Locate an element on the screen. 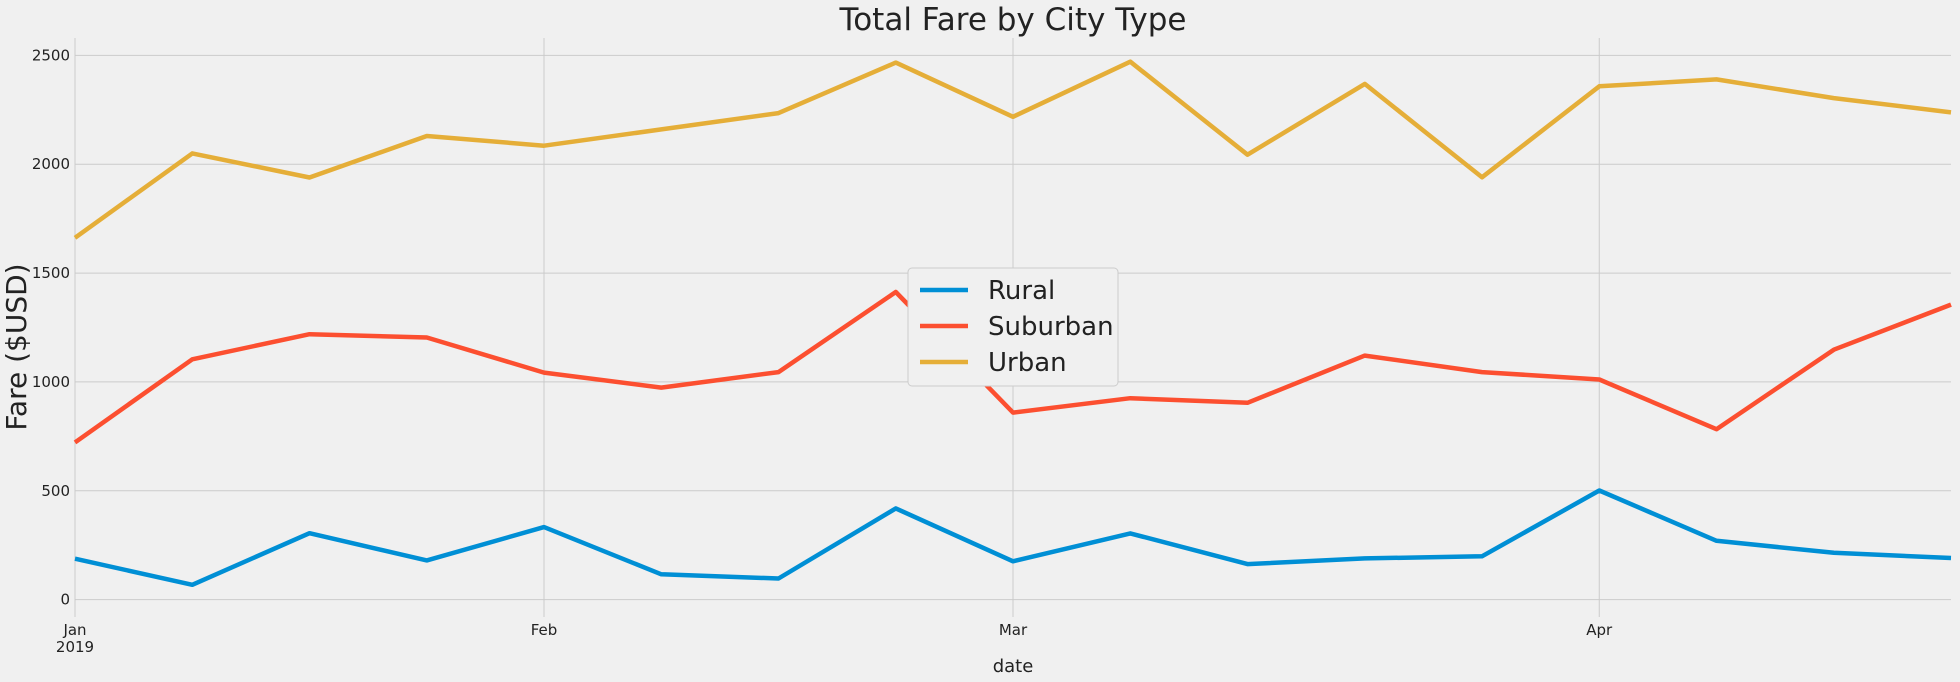 This screenshot has height=682, width=1960. x-tick-label-feb: Feb is located at coordinates (544, 630).